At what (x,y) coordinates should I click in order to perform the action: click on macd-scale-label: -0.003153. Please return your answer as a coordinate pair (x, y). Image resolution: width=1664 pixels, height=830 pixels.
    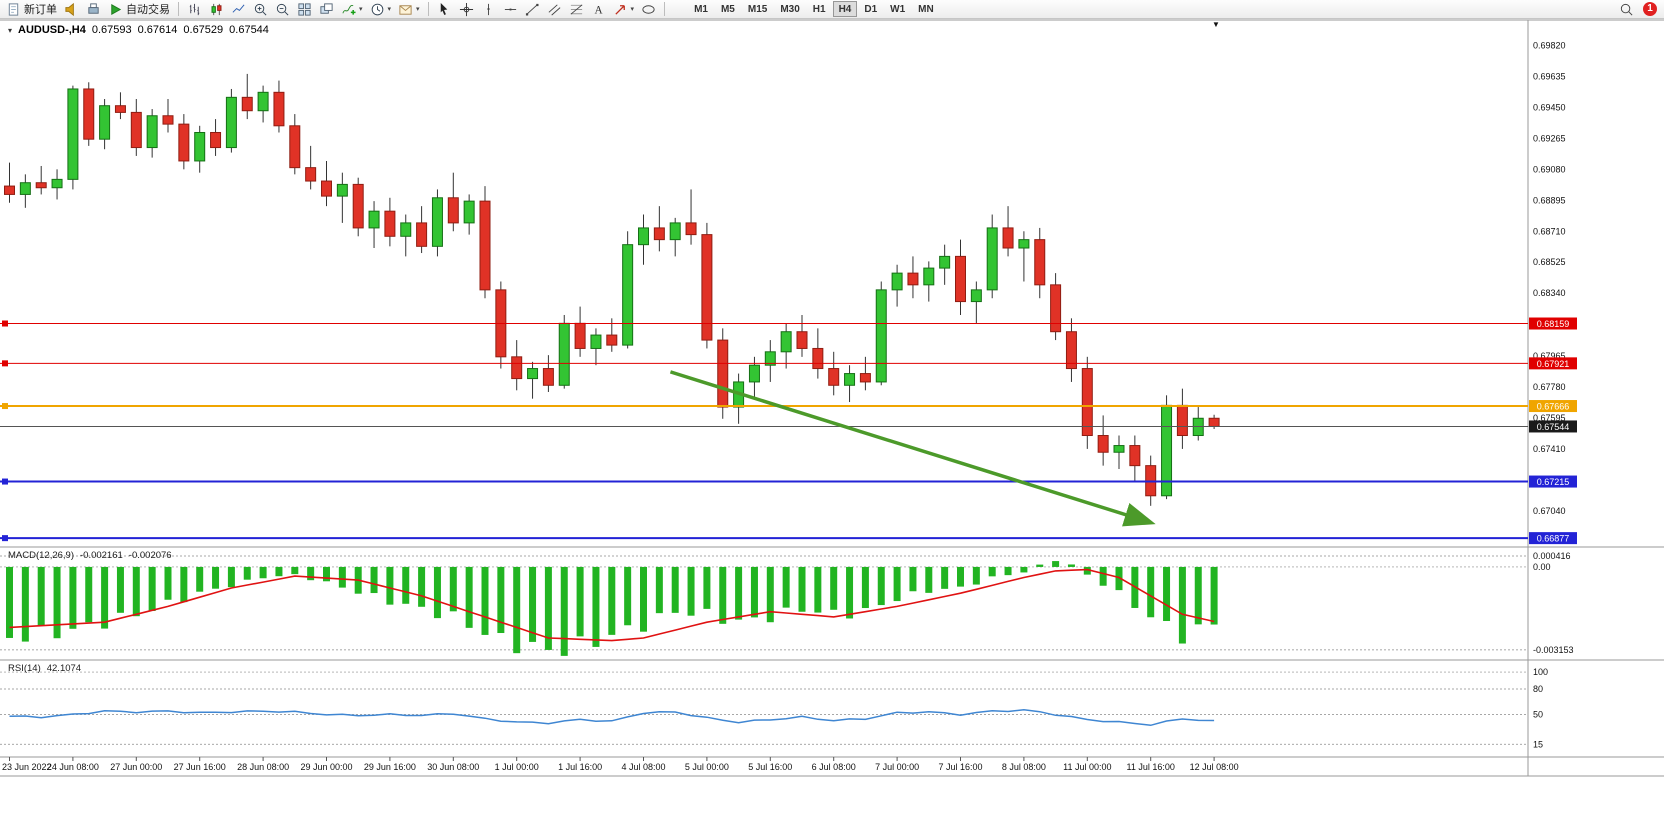
    Looking at the image, I should click on (1553, 650).